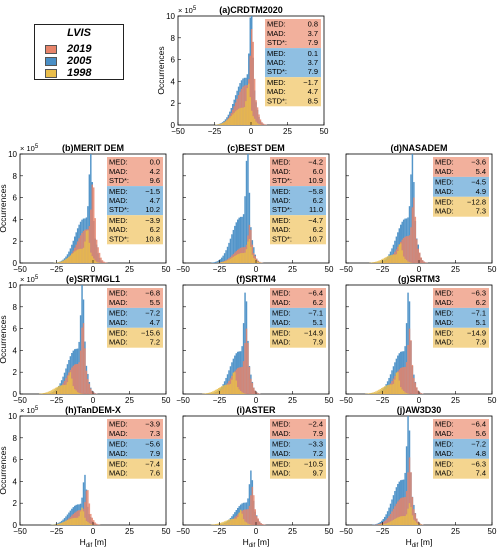 The image size is (500, 550). Describe the element at coordinates (20, 400) in the screenshot. I see `x-tick-label: −50` at that location.